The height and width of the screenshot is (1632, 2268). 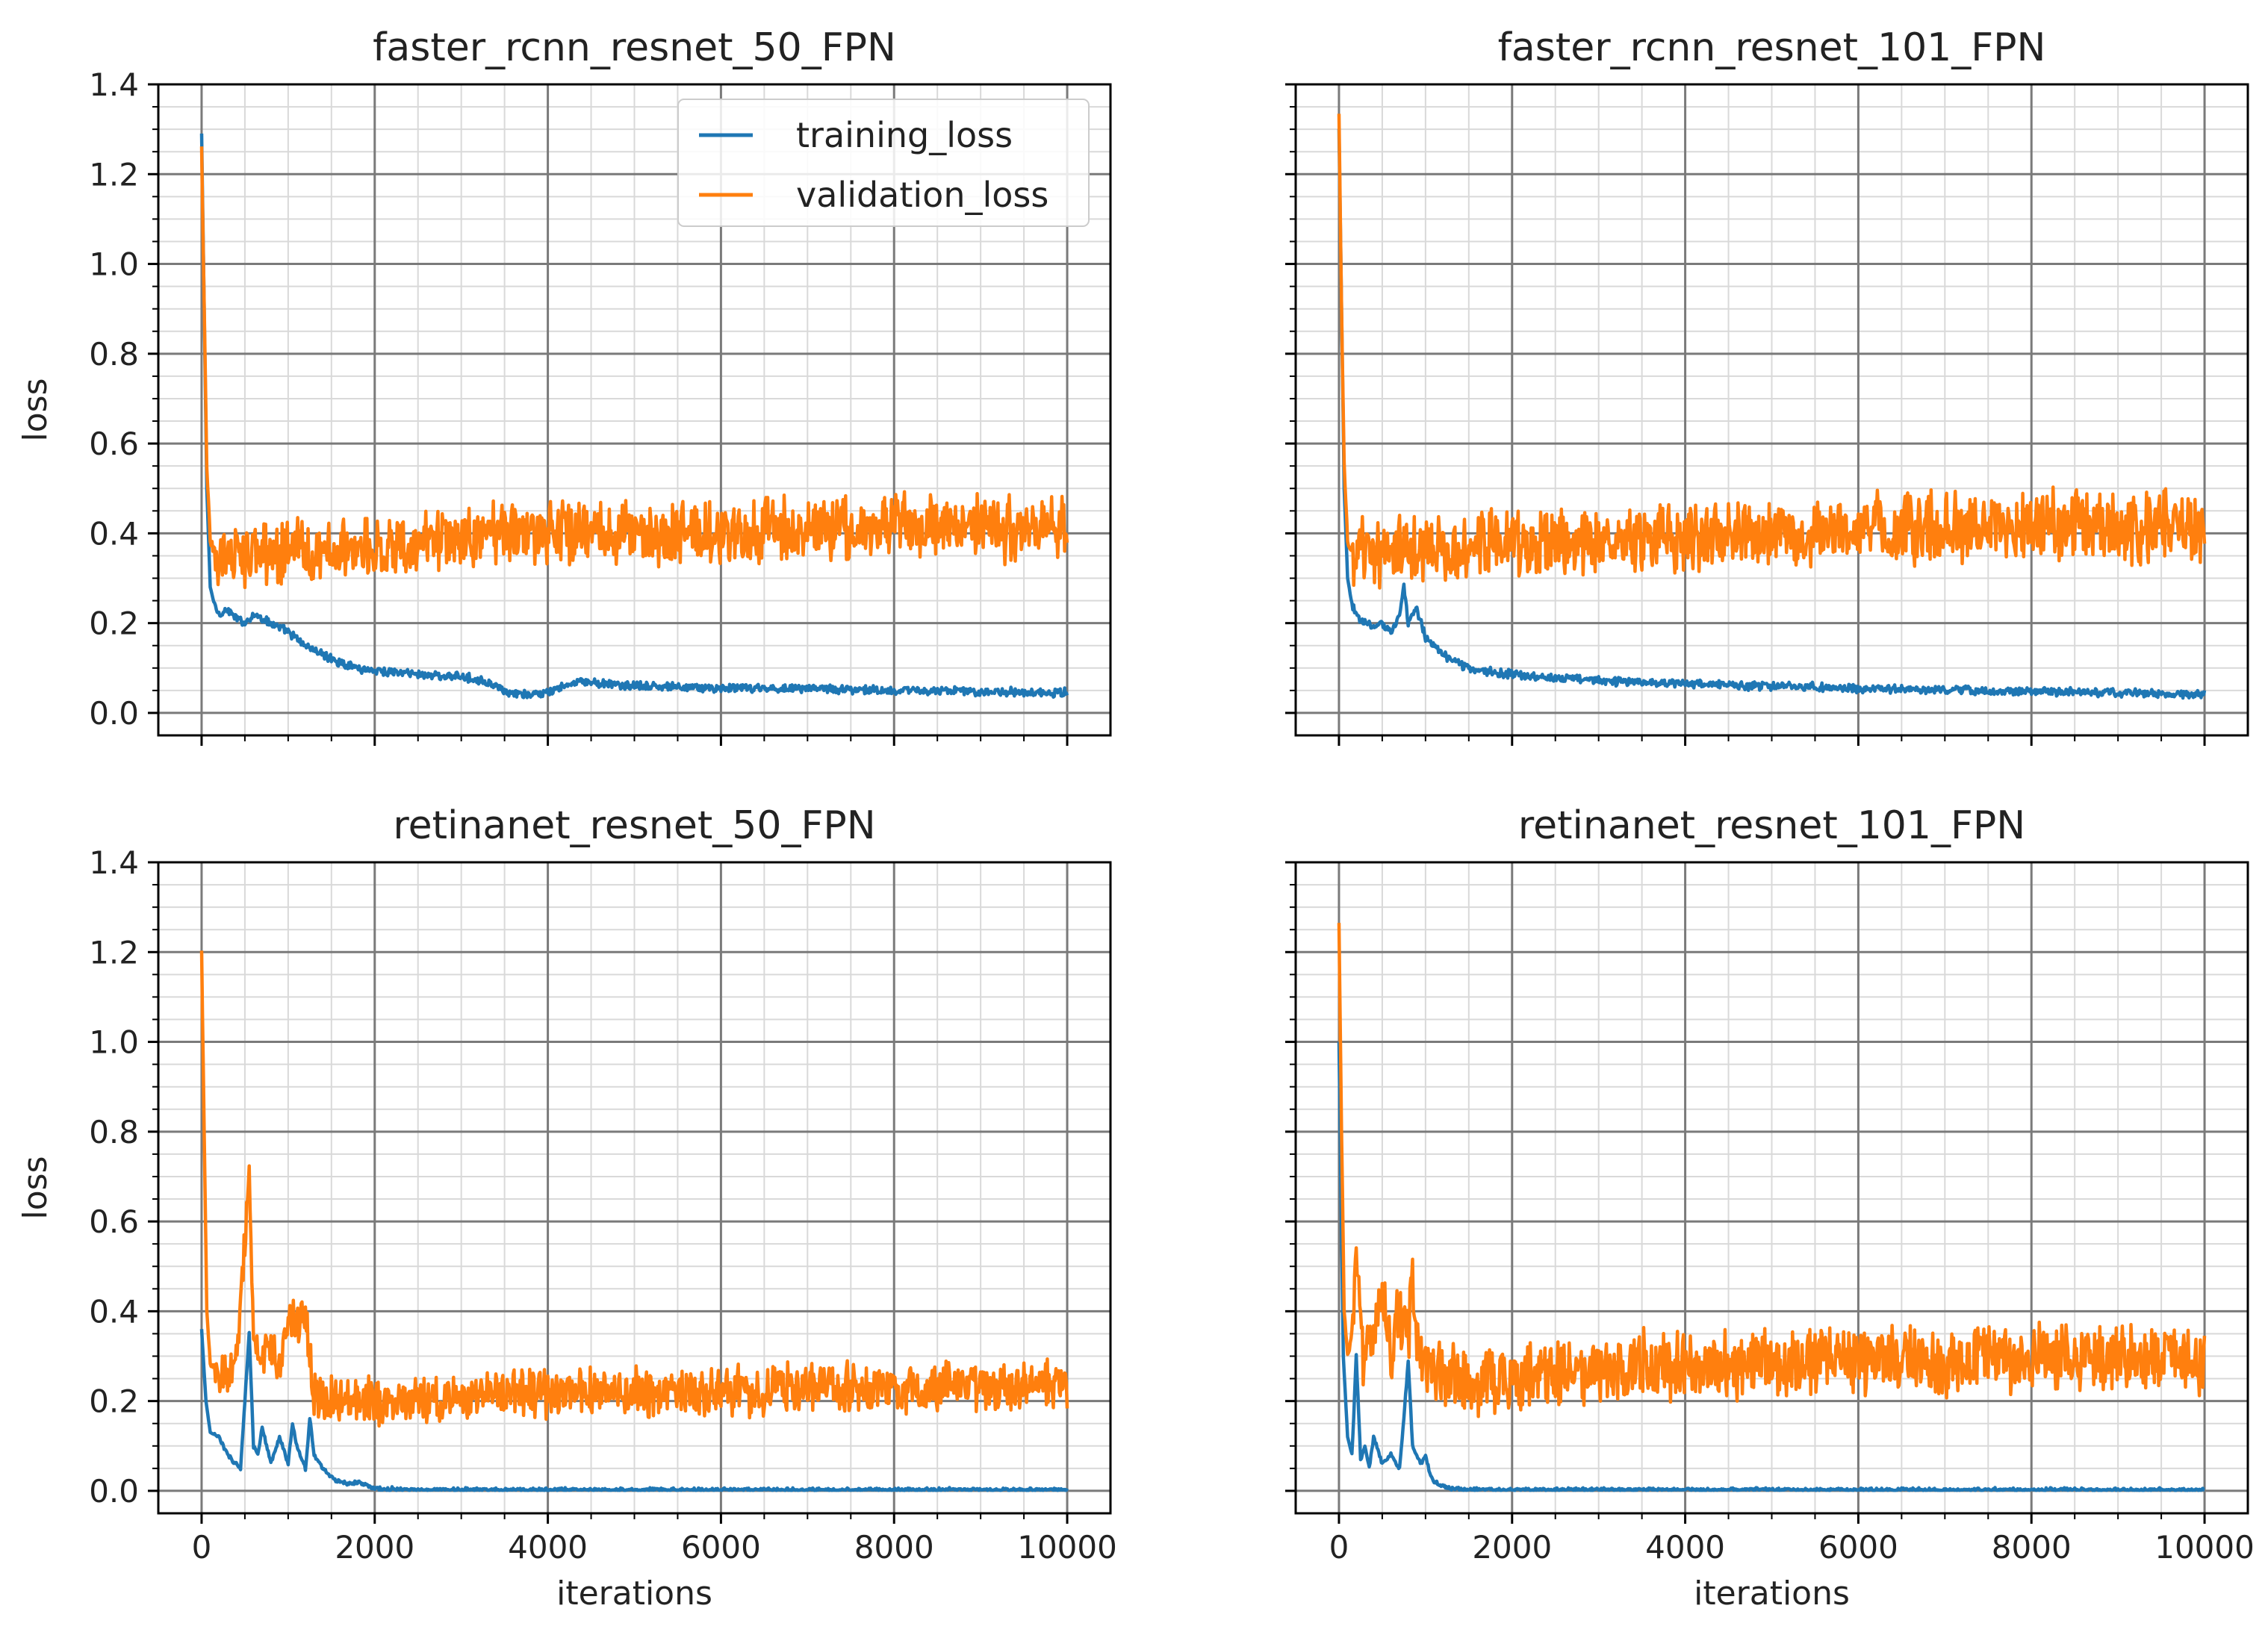 What do you see at coordinates (922, 195) in the screenshot?
I see `legend-label-validation_loss: validation_loss` at bounding box center [922, 195].